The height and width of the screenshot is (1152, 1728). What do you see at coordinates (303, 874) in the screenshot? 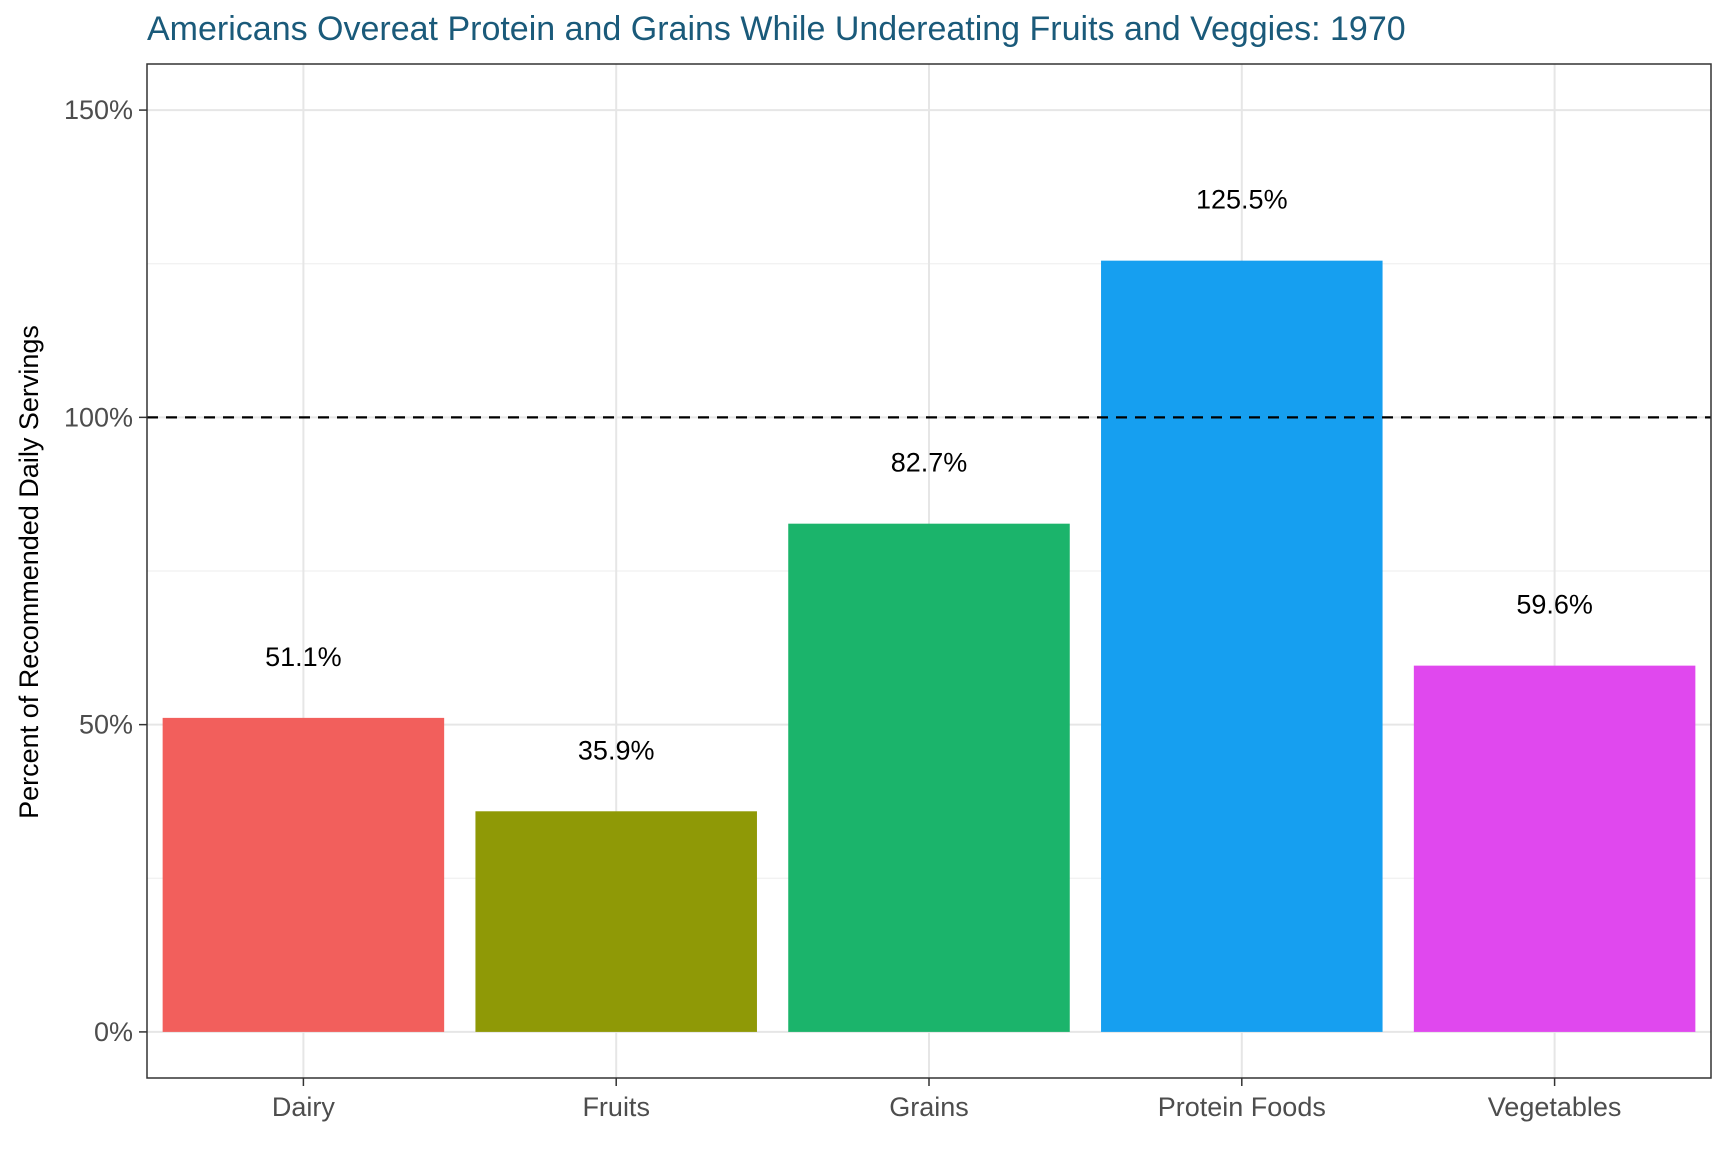
I see `bar-dairy` at bounding box center [303, 874].